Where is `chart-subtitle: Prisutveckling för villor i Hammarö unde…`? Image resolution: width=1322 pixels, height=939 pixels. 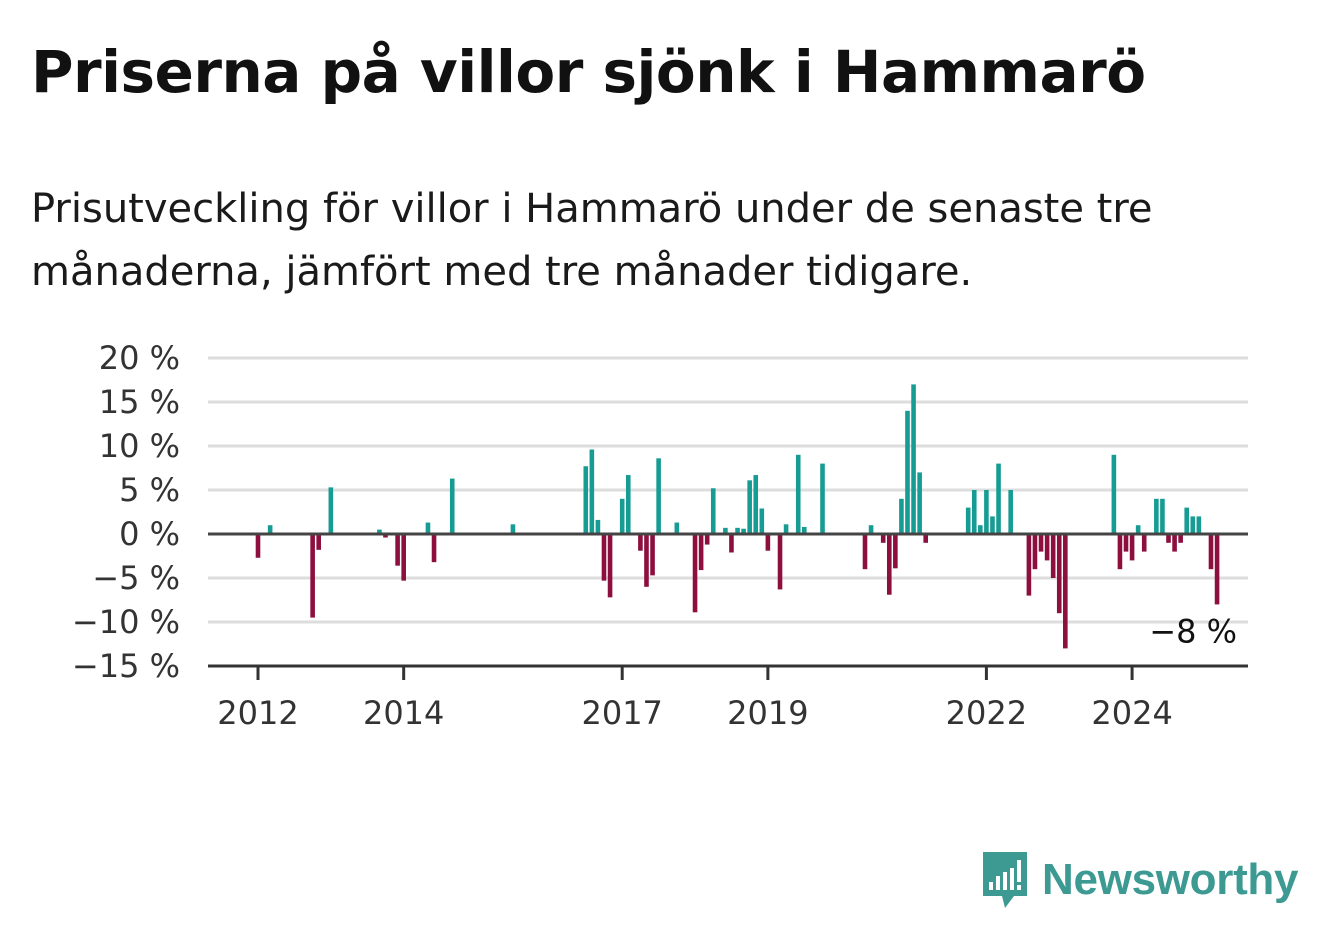 chart-subtitle: Prisutveckling för villor i Hammarö unde… is located at coordinates (592, 240).